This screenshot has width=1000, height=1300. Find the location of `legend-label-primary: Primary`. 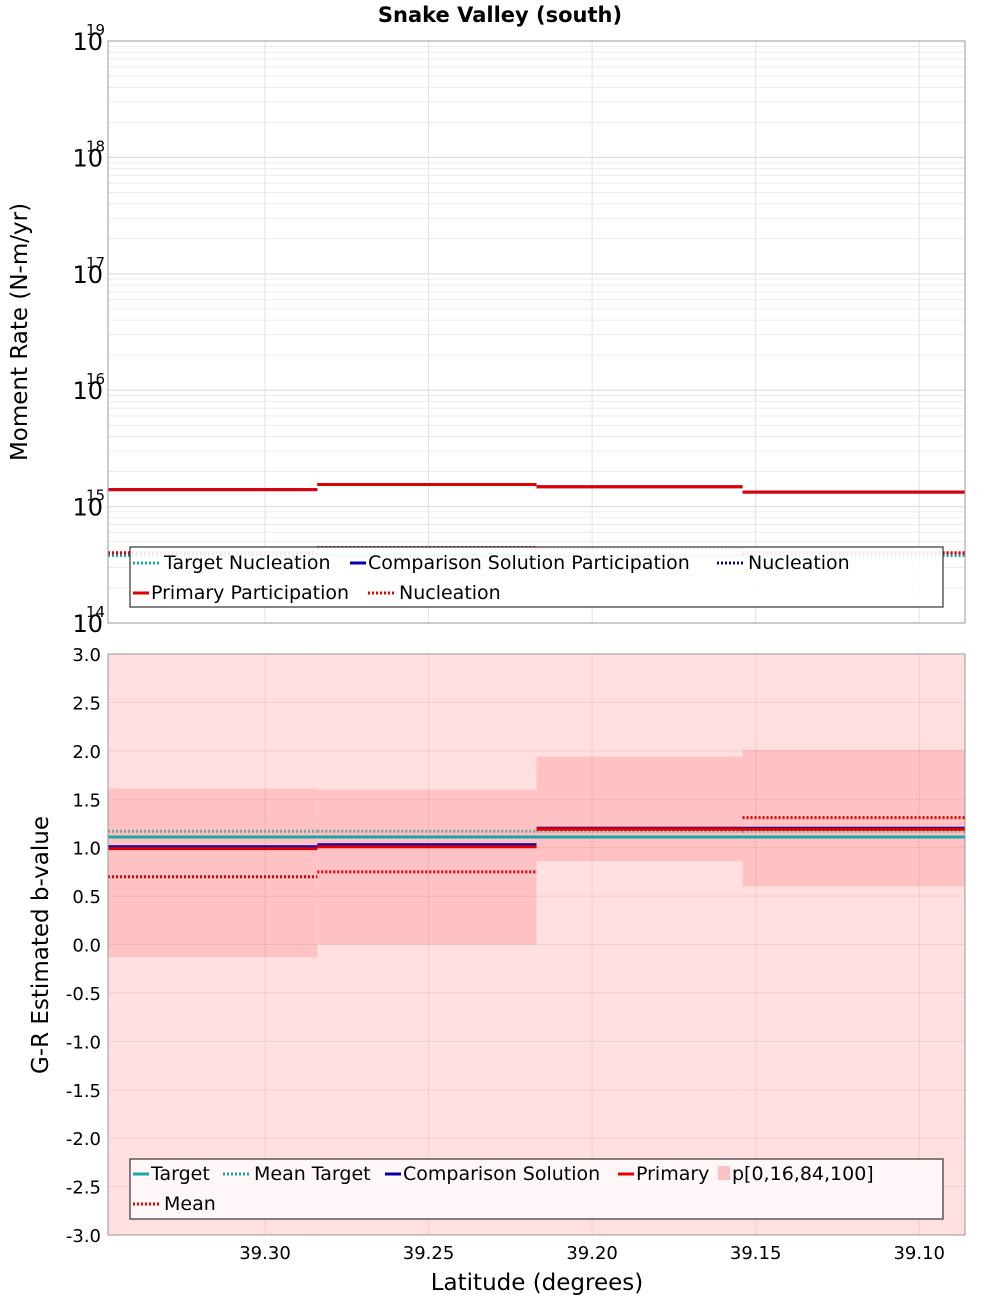

legend-label-primary: Primary is located at coordinates (672, 1174).